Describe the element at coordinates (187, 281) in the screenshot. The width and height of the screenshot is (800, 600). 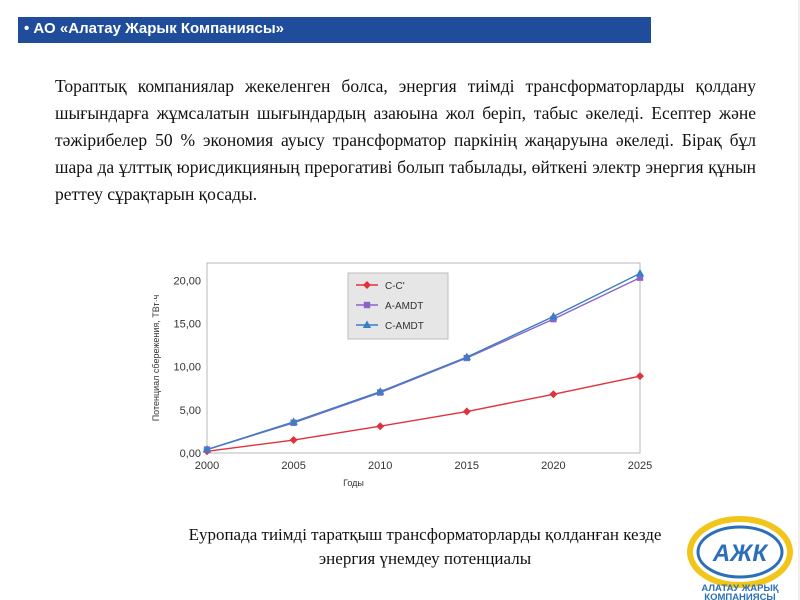
I see `y-tick-label: 20,00` at that location.